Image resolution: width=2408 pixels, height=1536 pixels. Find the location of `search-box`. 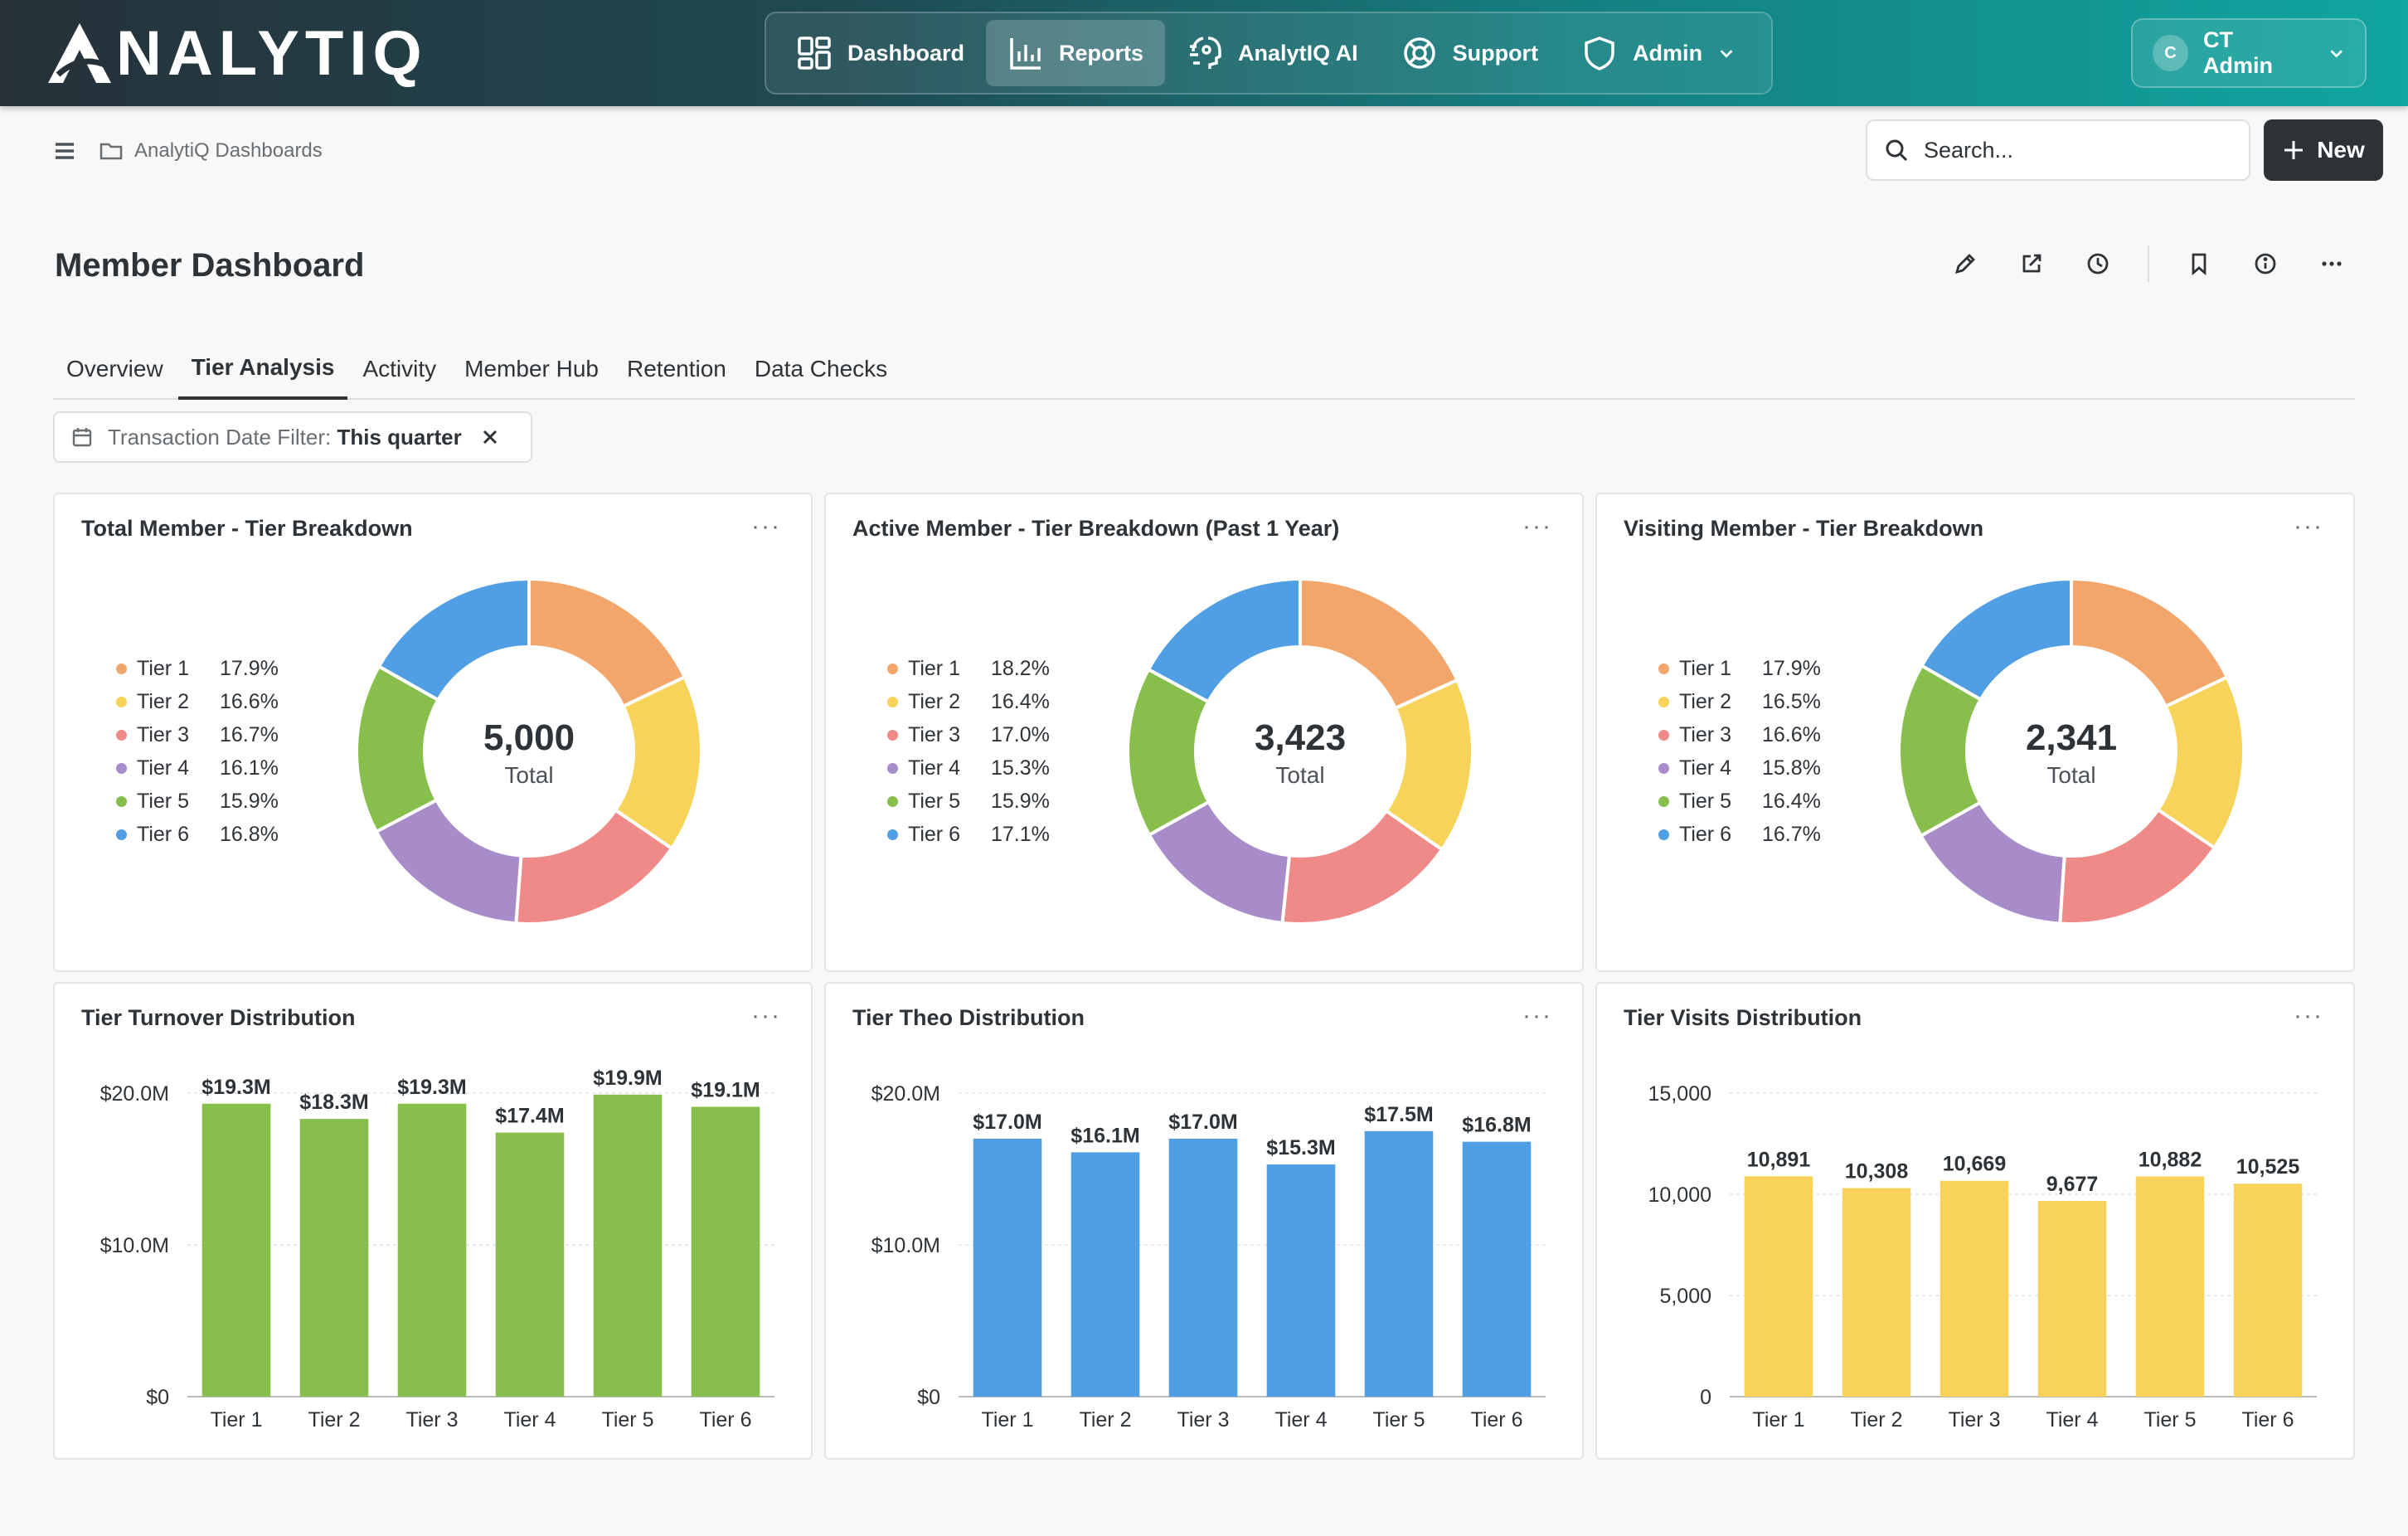

search-box is located at coordinates (2058, 150).